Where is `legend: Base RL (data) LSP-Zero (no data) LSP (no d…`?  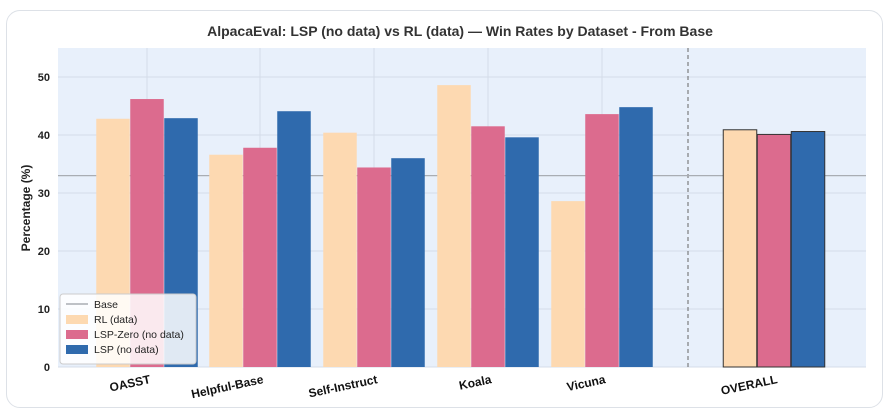
legend: Base RL (data) LSP-Zero (no data) LSP (no d… is located at coordinates (128, 329).